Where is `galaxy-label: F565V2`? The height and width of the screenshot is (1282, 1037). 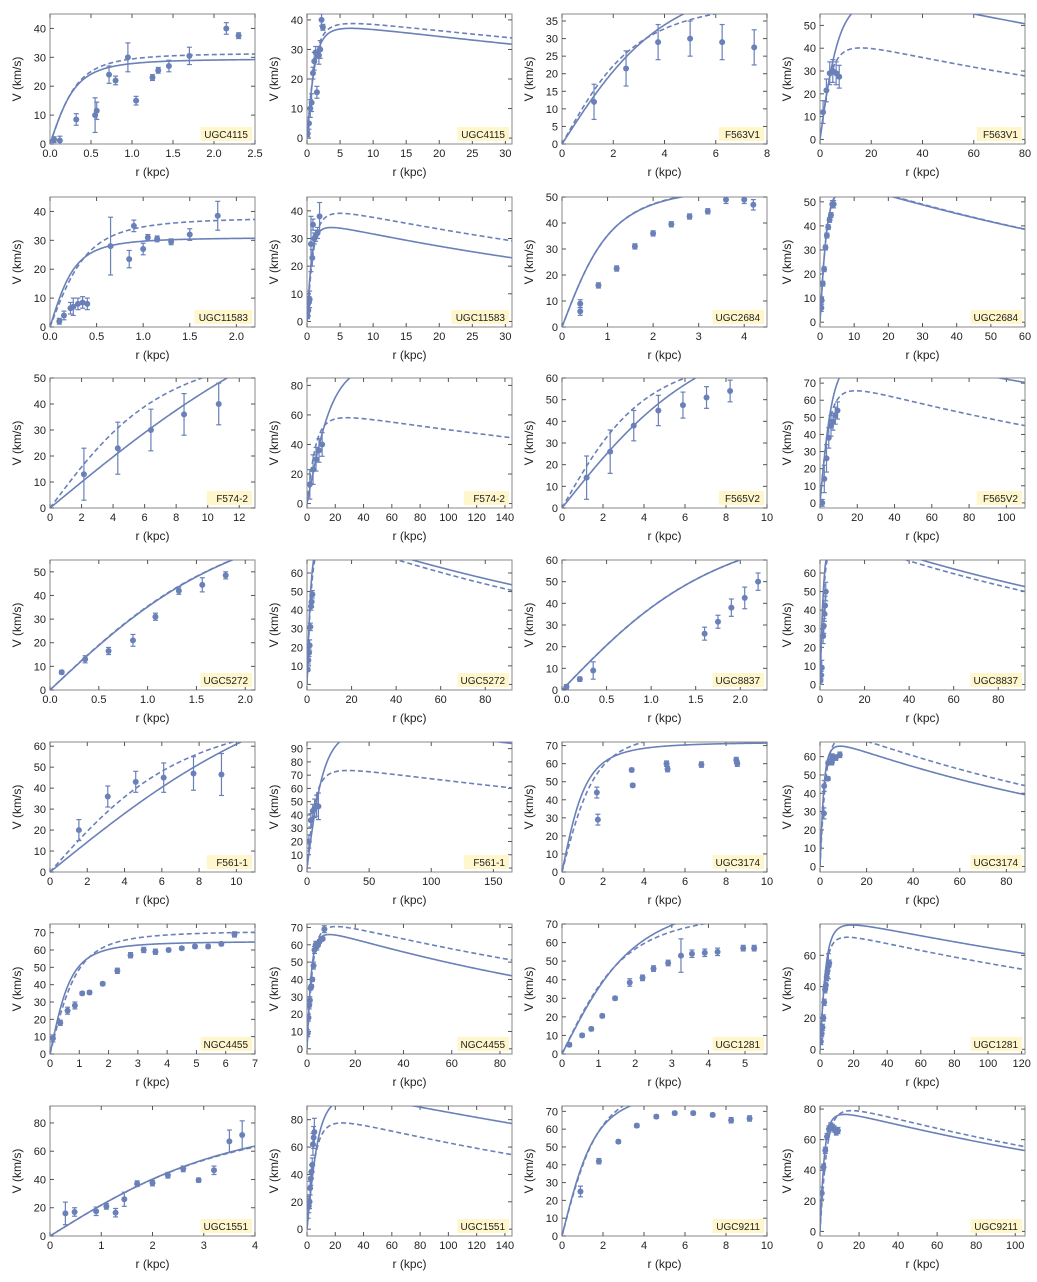 galaxy-label: F565V2 is located at coordinates (1000, 499).